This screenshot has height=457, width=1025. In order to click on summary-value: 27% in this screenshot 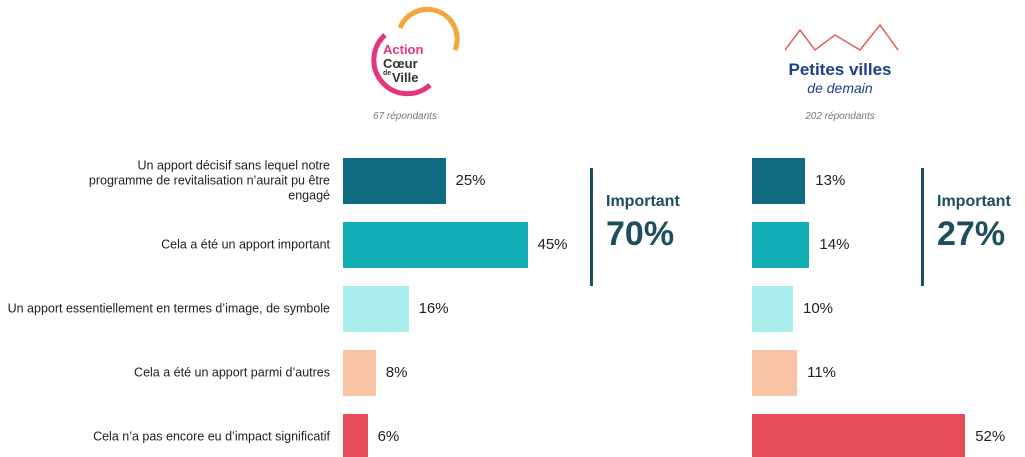, I will do `click(971, 234)`.